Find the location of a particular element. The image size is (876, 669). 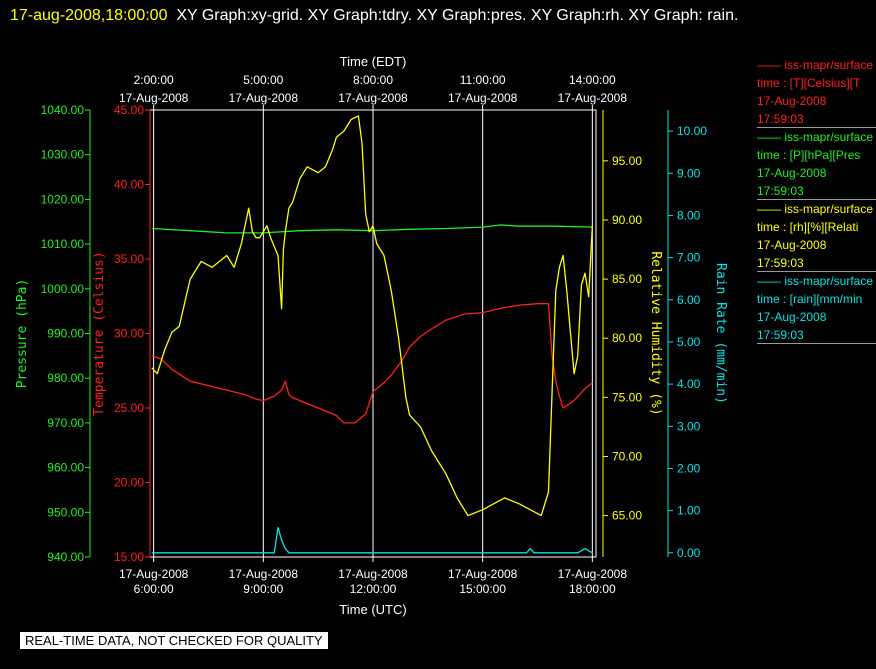

pressure-axis-label: Pressure (hPa) is located at coordinates (22, 334).